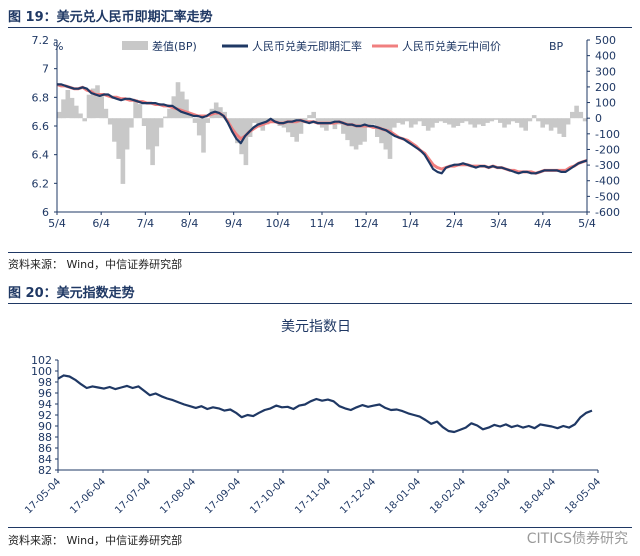 The height and width of the screenshot is (556, 640). Describe the element at coordinates (538, 496) in the screenshot. I see `x-tick-label: 18-04-04` at that location.